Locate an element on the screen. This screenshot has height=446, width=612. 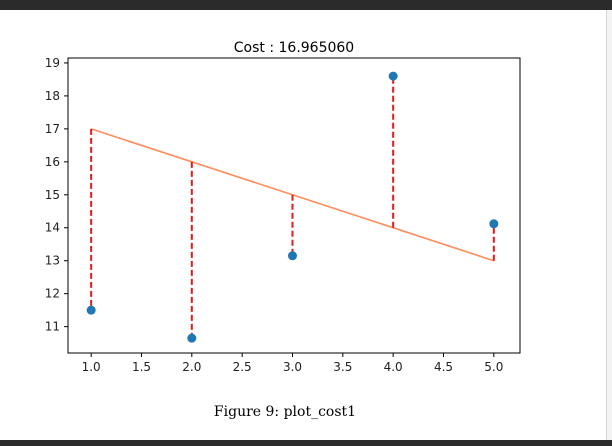
y-tick-label-0: 11 is located at coordinates (52, 327).